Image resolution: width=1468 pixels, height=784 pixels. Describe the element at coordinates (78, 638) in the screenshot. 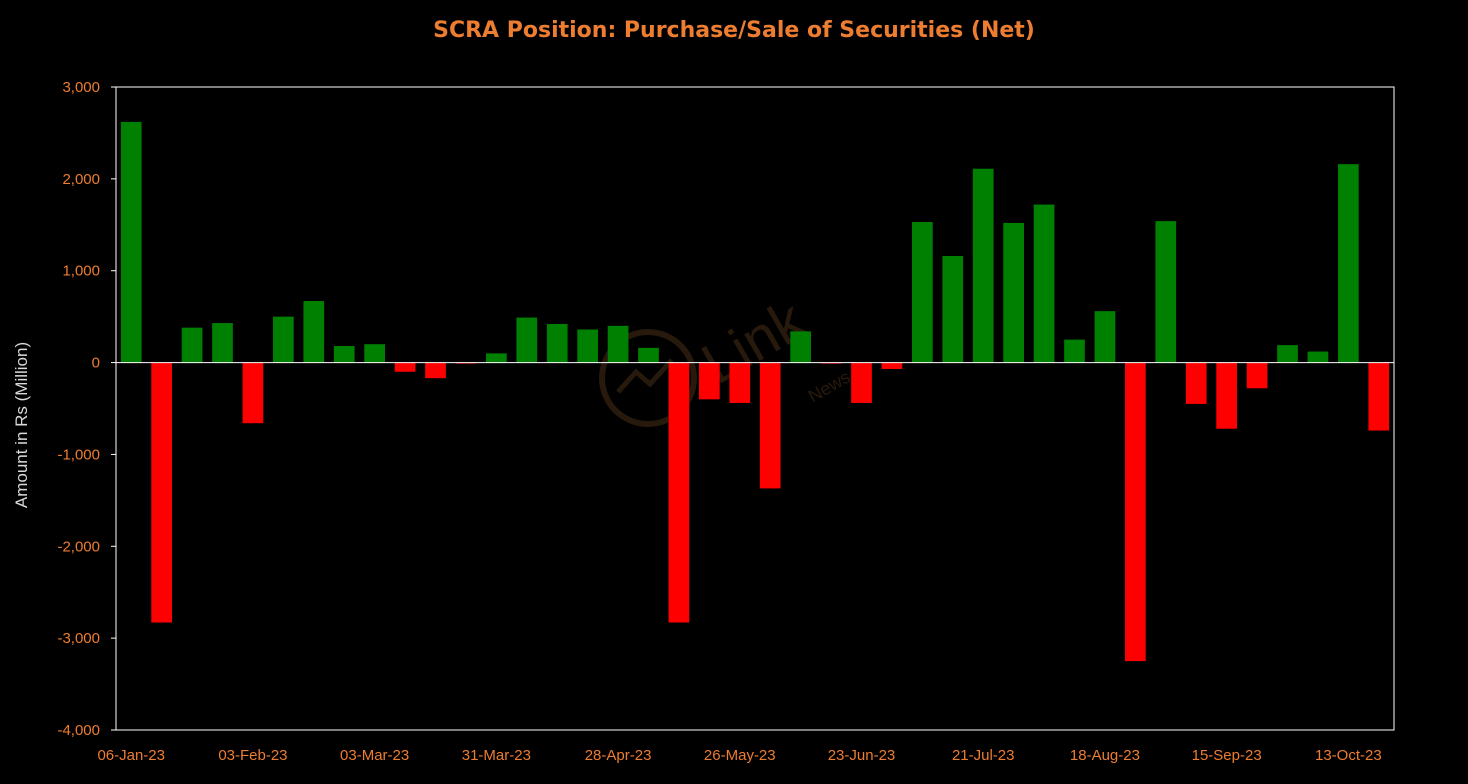

I see `y-tick-label: -3,000` at that location.